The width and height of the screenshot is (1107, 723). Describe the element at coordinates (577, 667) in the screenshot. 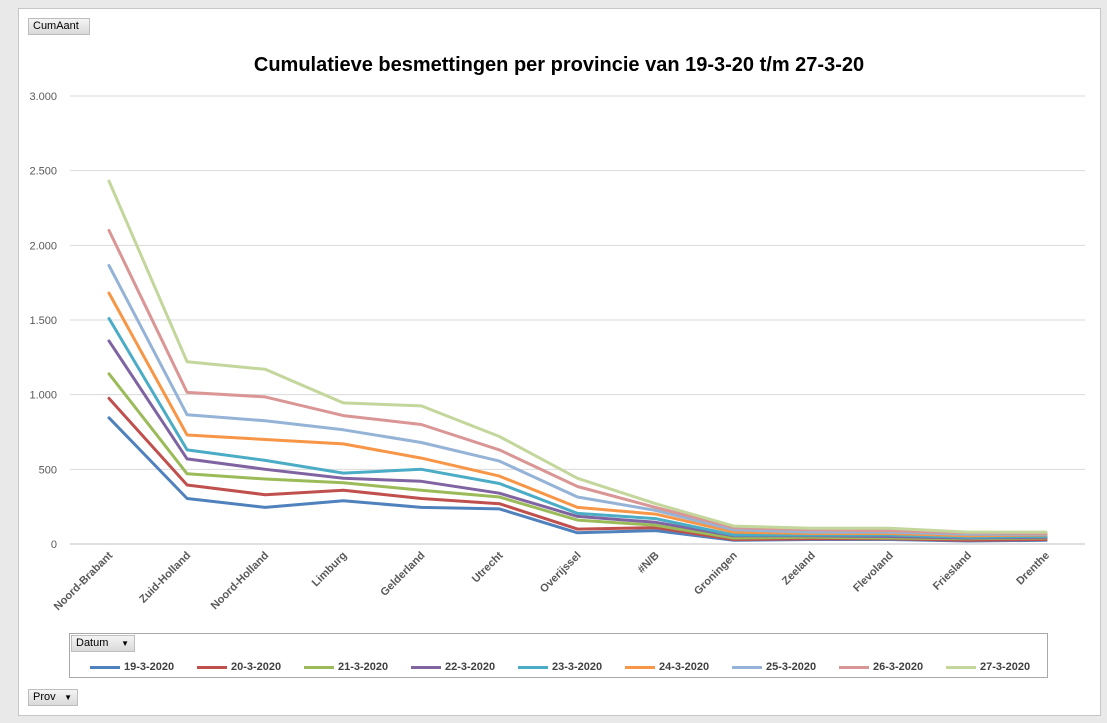

I see `legend-label: 23-3-2020` at that location.